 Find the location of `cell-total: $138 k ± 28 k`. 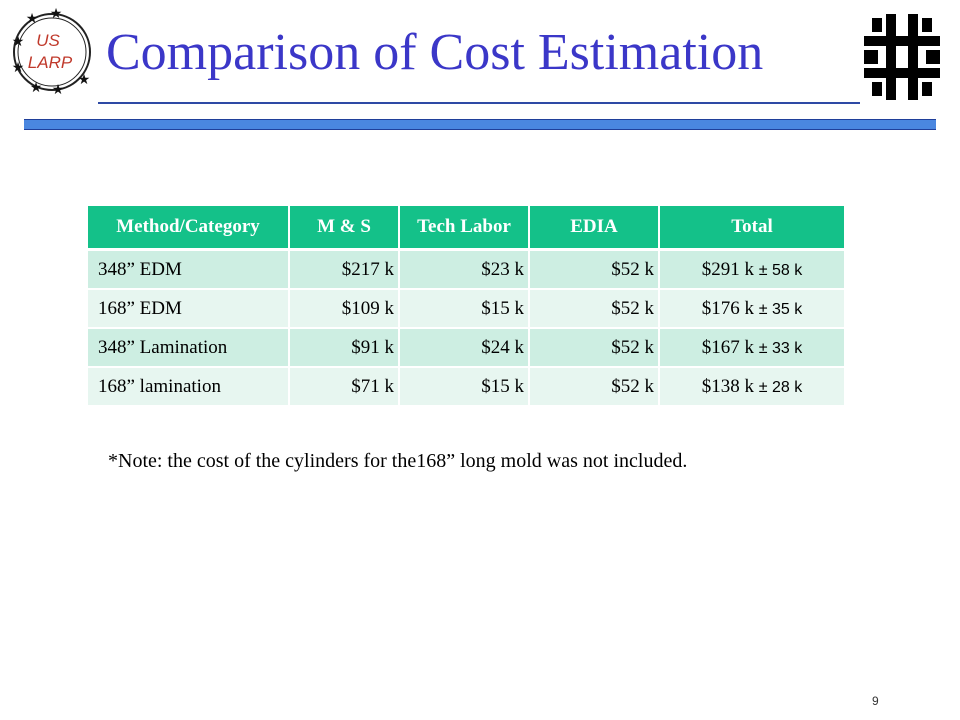

cell-total: $138 k ± 28 k is located at coordinates (752, 387).